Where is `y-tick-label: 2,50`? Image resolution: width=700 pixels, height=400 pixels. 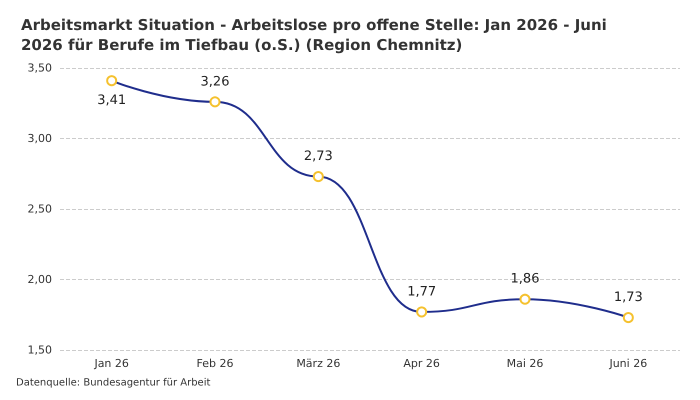 y-tick-label: 2,50 is located at coordinates (40, 209).